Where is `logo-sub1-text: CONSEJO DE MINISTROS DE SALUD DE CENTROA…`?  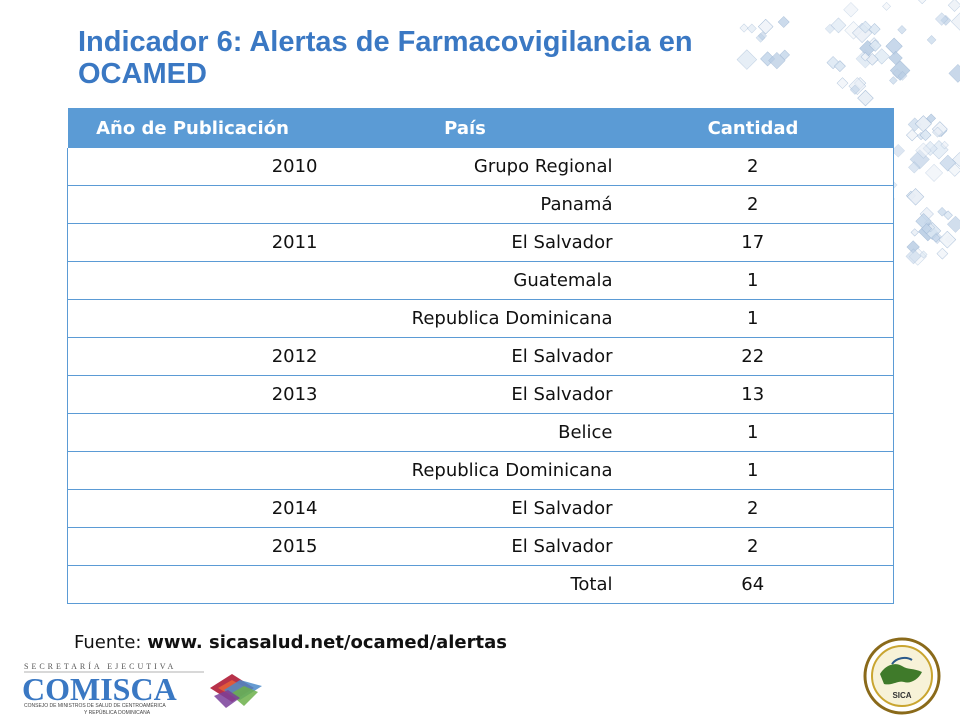
logo-sub1-text: CONSEJO DE MINISTROS DE SALUD DE CENTROA… is located at coordinates (95, 705).